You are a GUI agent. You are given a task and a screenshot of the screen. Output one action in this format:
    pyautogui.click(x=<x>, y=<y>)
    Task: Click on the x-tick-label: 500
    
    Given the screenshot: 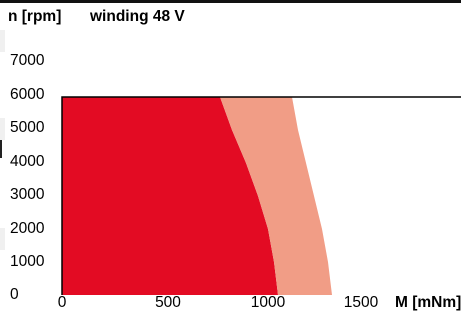 What is the action you would take?
    pyautogui.click(x=168, y=302)
    